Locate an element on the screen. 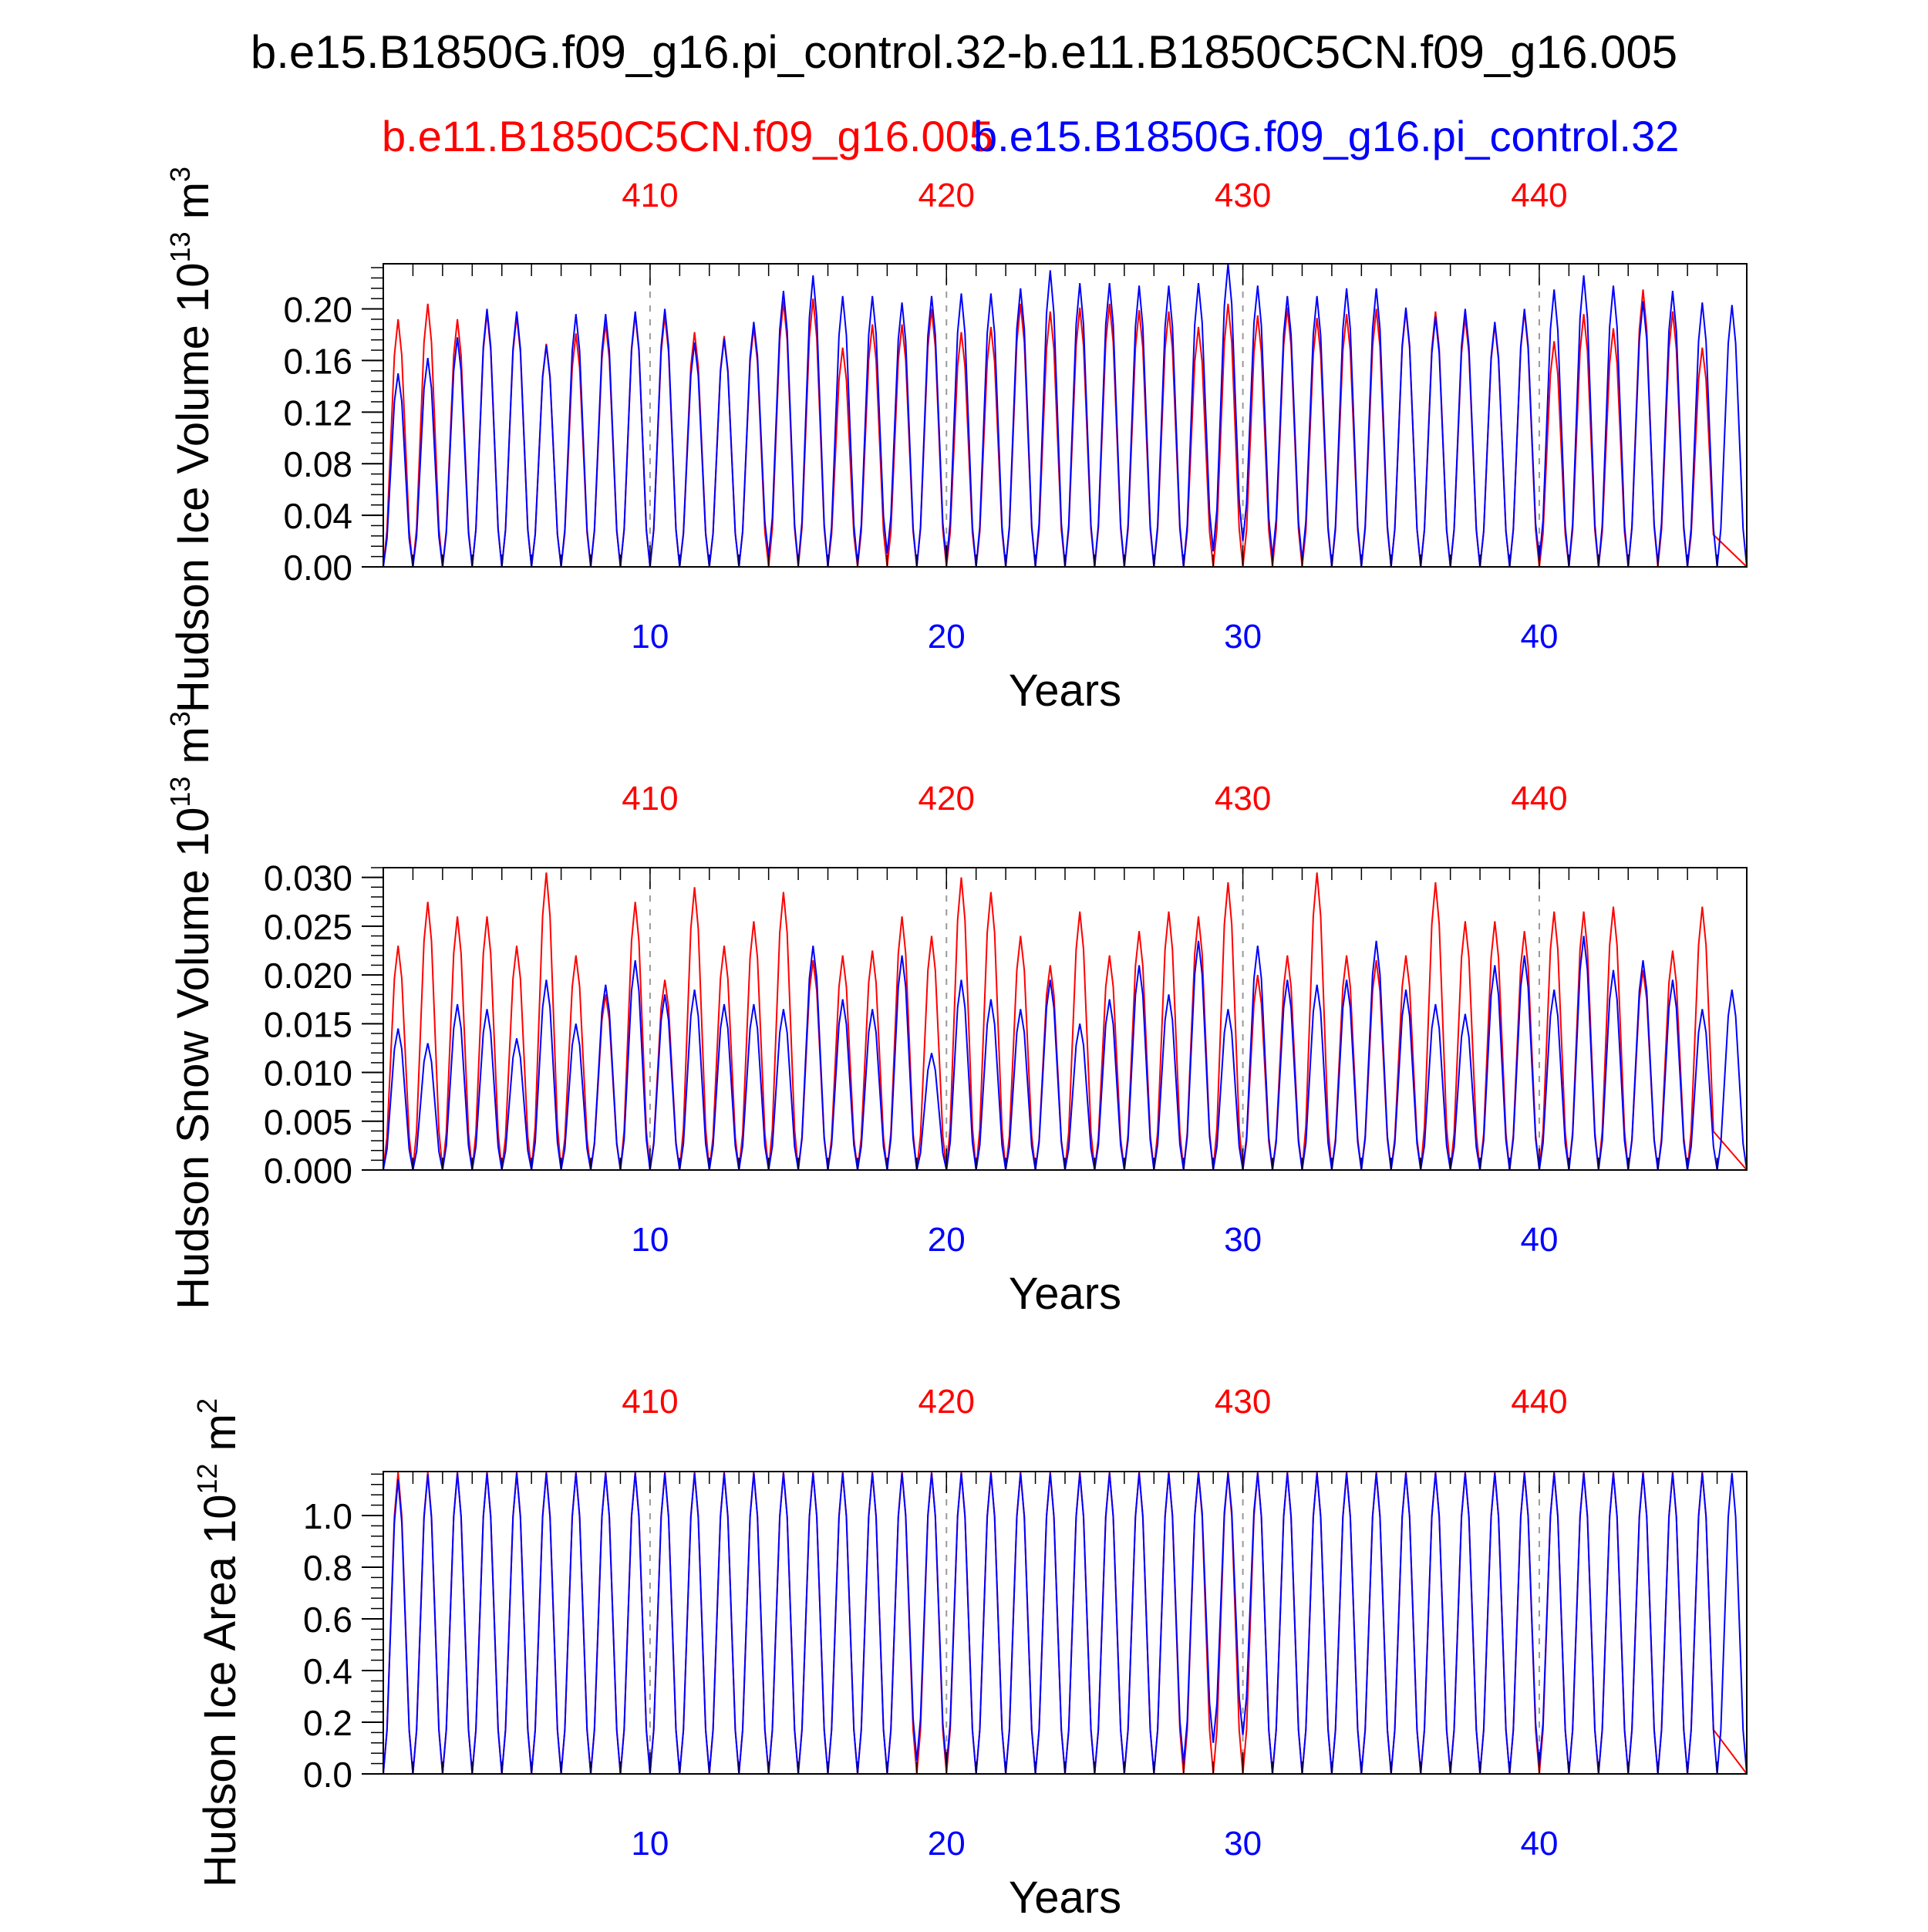 The height and width of the screenshot is (1932, 1928). y-tick-label: 0.4 is located at coordinates (328, 1671).